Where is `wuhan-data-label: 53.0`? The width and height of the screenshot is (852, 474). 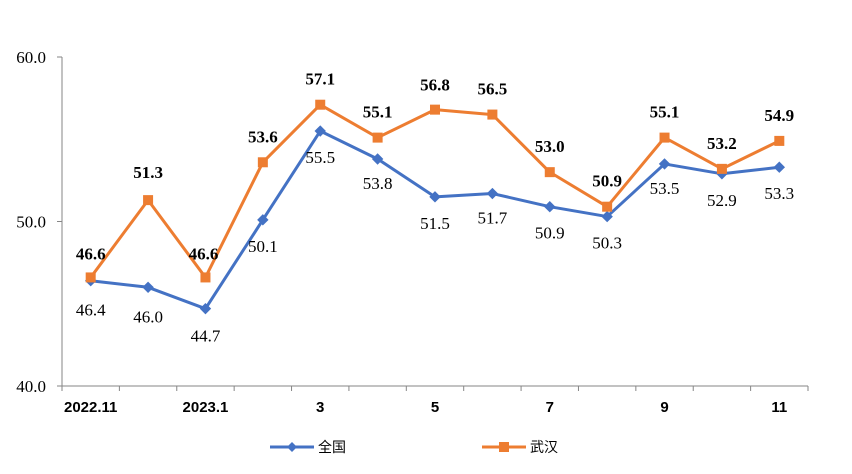 wuhan-data-label: 53.0 is located at coordinates (550, 146).